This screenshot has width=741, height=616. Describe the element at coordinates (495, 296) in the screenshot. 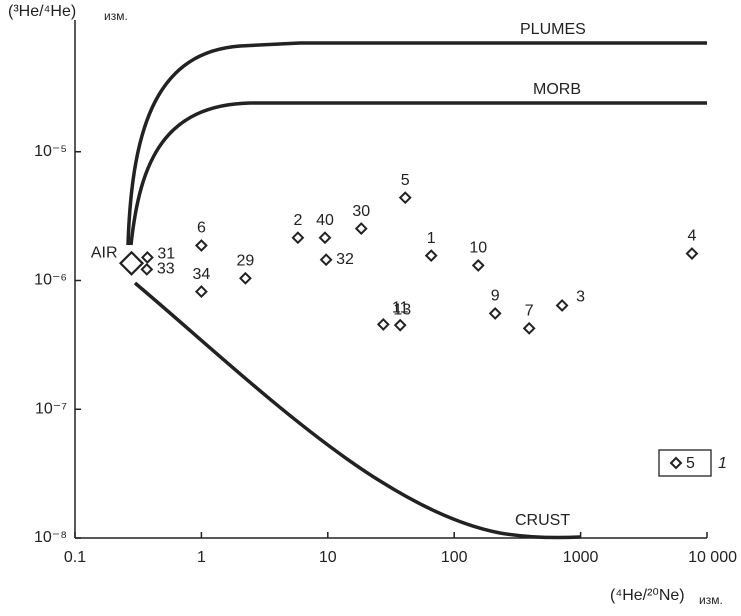

I see `point-label: 9` at that location.